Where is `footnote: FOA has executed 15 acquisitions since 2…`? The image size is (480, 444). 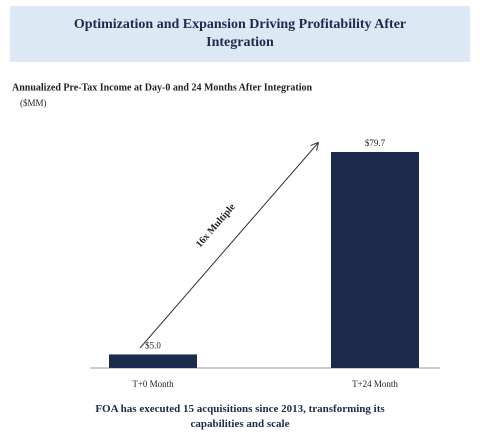
footnote: FOA has executed 15 acquisitions since 2… is located at coordinates (240, 416).